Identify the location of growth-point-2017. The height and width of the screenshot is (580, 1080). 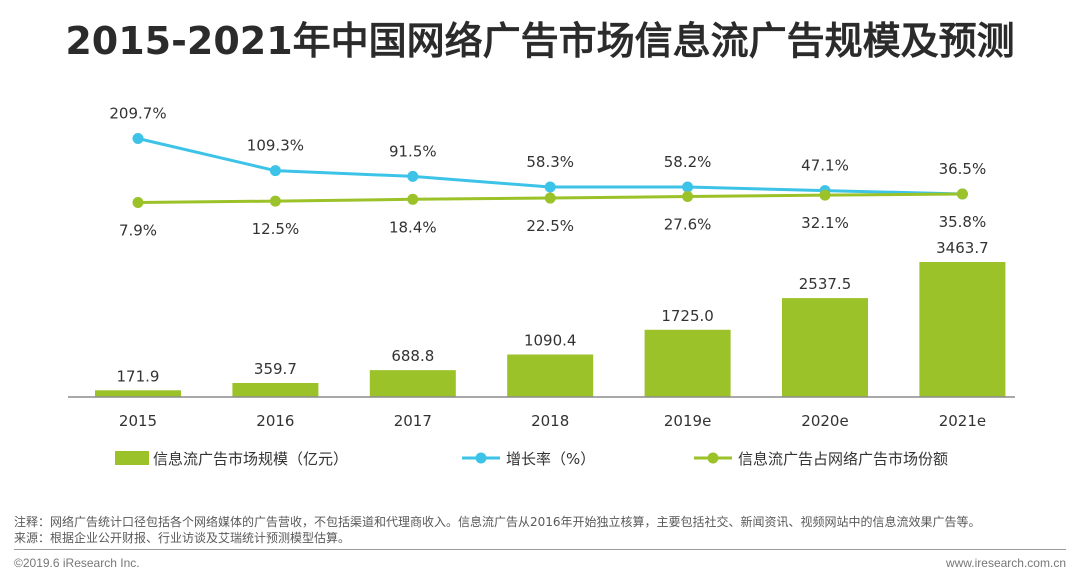
(413, 176).